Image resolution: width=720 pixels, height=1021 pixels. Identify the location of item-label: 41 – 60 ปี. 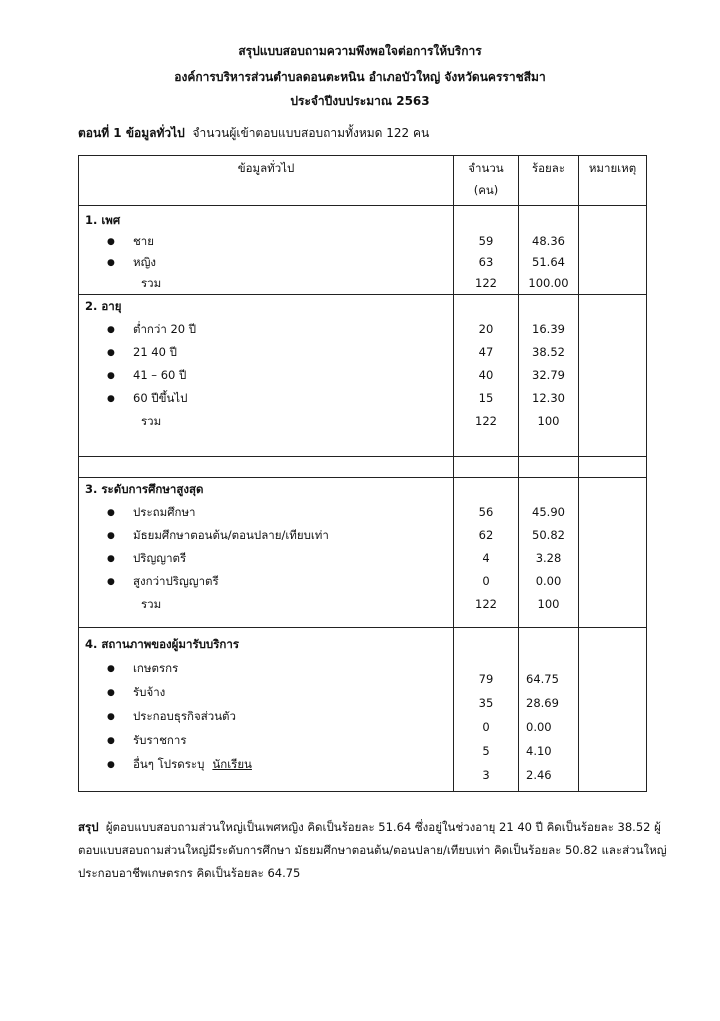
(160, 375).